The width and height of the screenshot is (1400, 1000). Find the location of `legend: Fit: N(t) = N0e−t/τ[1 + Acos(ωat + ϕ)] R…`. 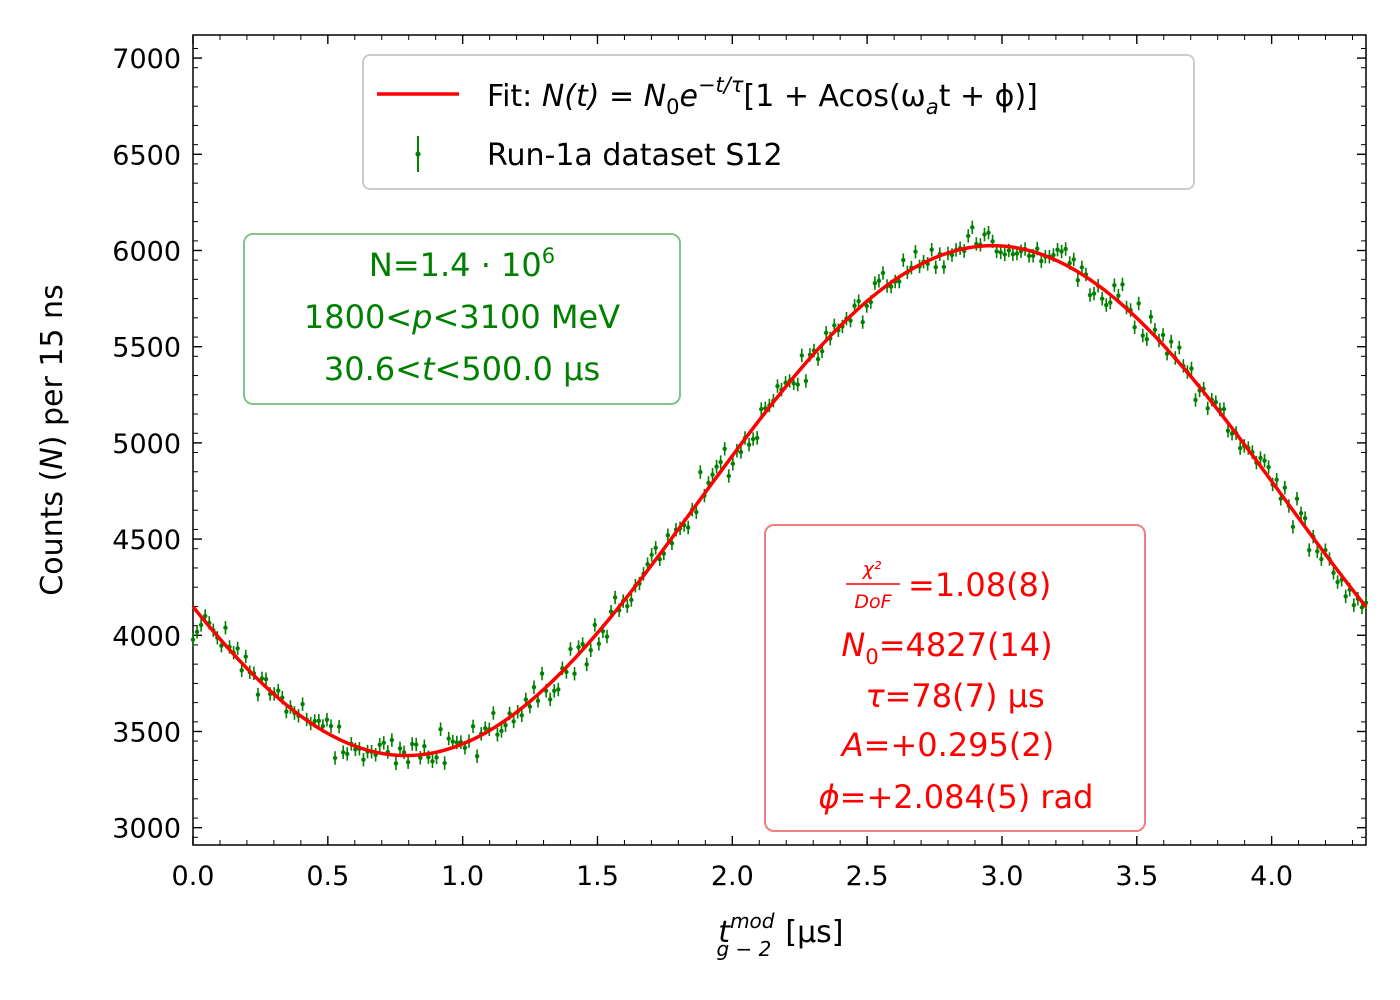

legend: Fit: N(t) = N0e−t/τ[1 + Acos(ωat + ϕ)] R… is located at coordinates (778, 122).